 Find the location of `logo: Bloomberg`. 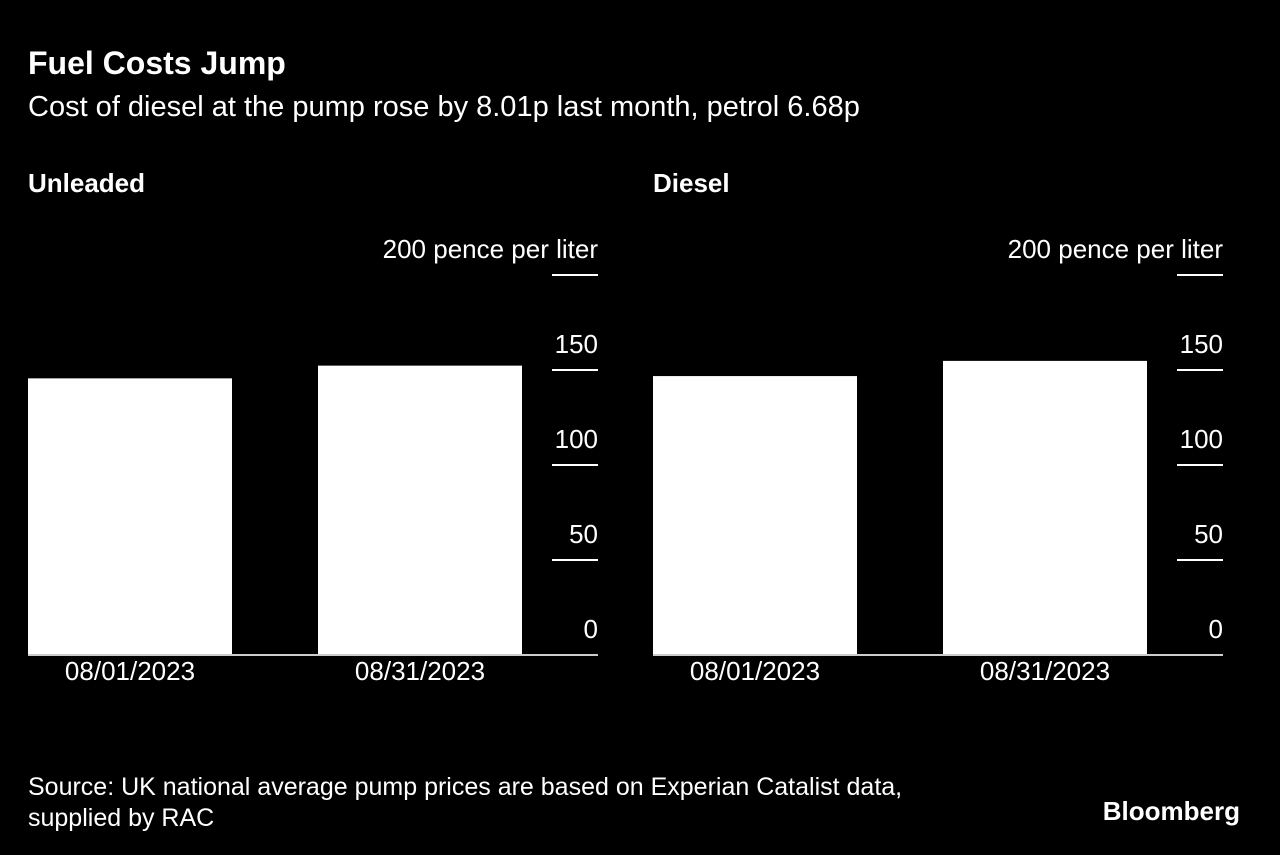

logo: Bloomberg is located at coordinates (1171, 811).